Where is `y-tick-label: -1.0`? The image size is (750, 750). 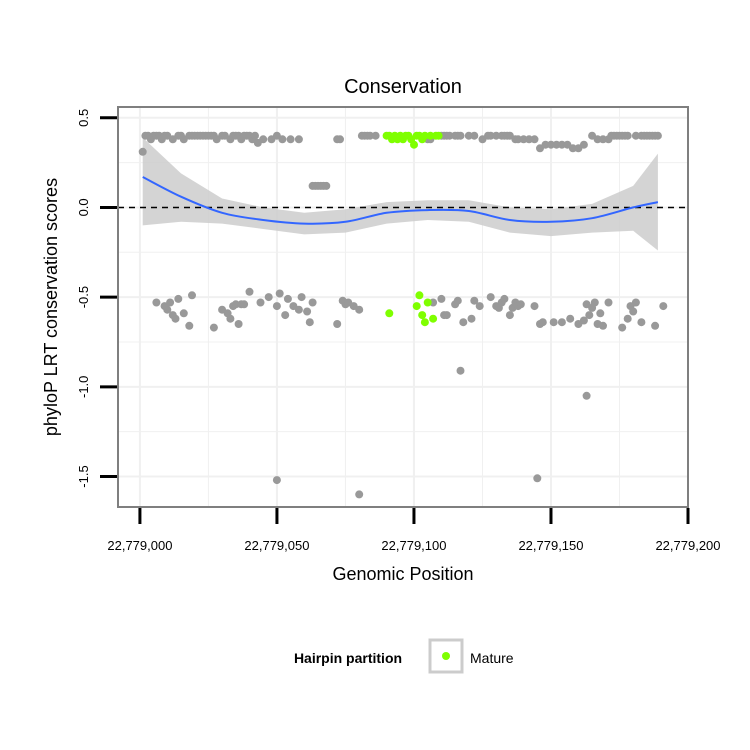
y-tick-label: -1.0 is located at coordinates (83, 387).